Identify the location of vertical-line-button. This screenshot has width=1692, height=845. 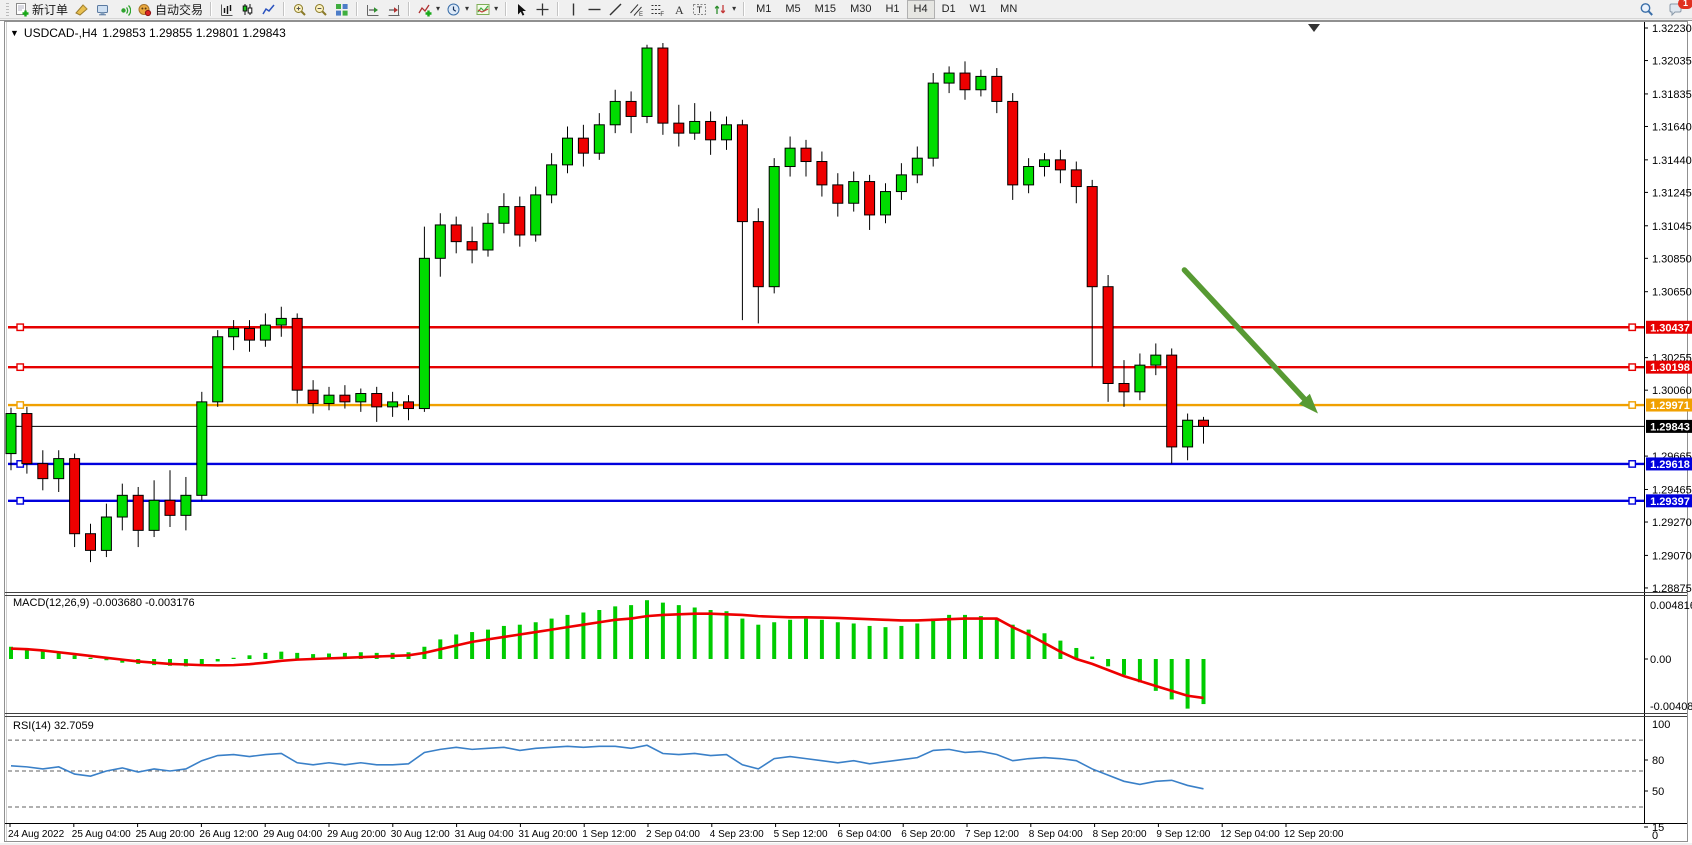
(573, 9).